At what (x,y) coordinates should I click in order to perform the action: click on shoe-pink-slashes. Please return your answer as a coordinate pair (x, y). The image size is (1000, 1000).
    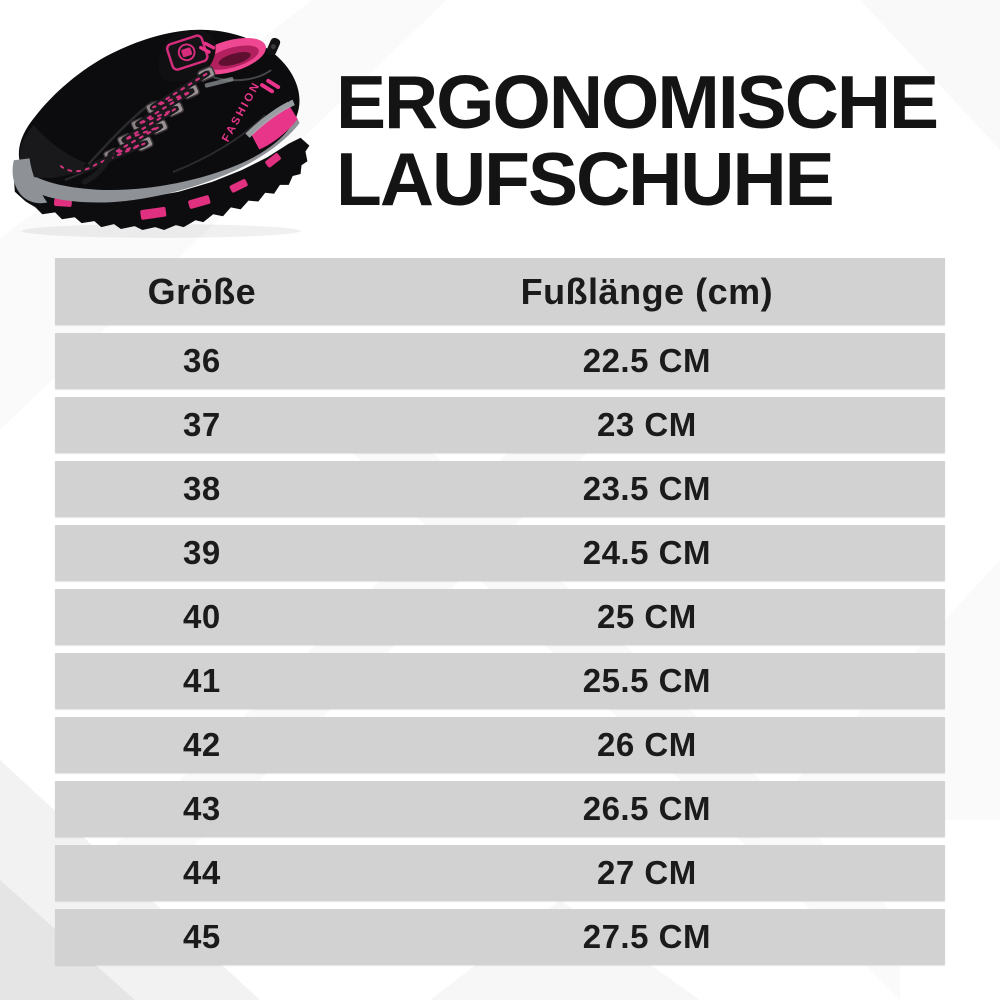
    Looking at the image, I should click on (240, 67).